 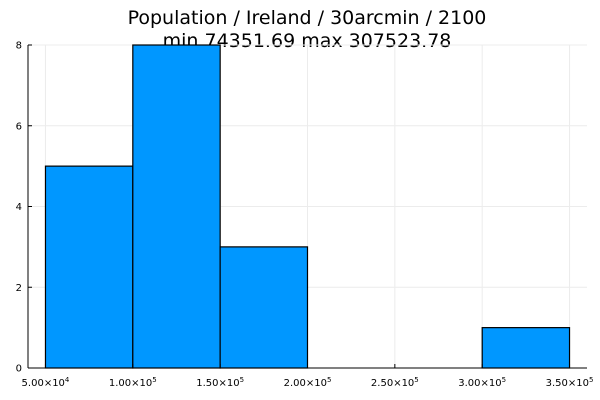 What do you see at coordinates (46, 382) in the screenshot?
I see `x-tick-label: 5.00×104` at bounding box center [46, 382].